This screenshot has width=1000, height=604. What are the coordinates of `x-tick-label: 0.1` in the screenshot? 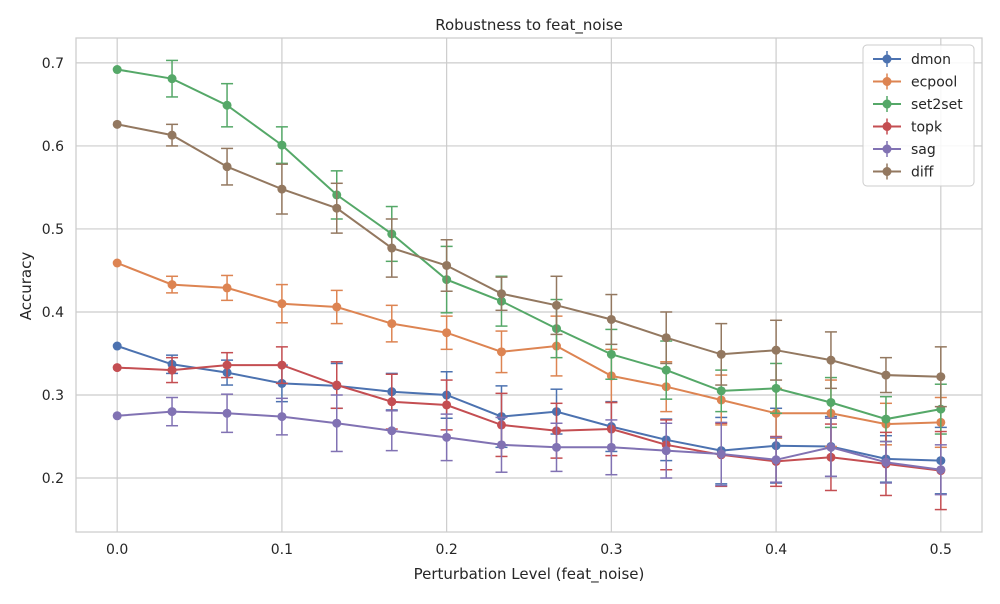 It's located at (282, 550).